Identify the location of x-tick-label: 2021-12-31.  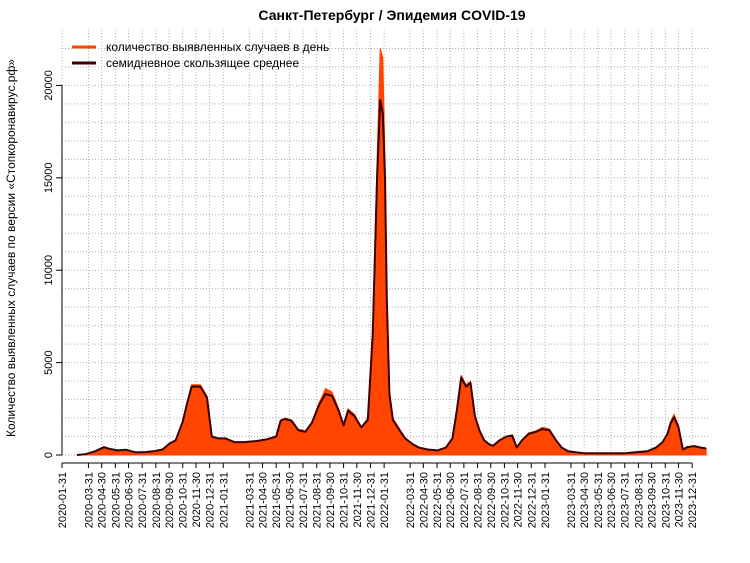
(371, 500).